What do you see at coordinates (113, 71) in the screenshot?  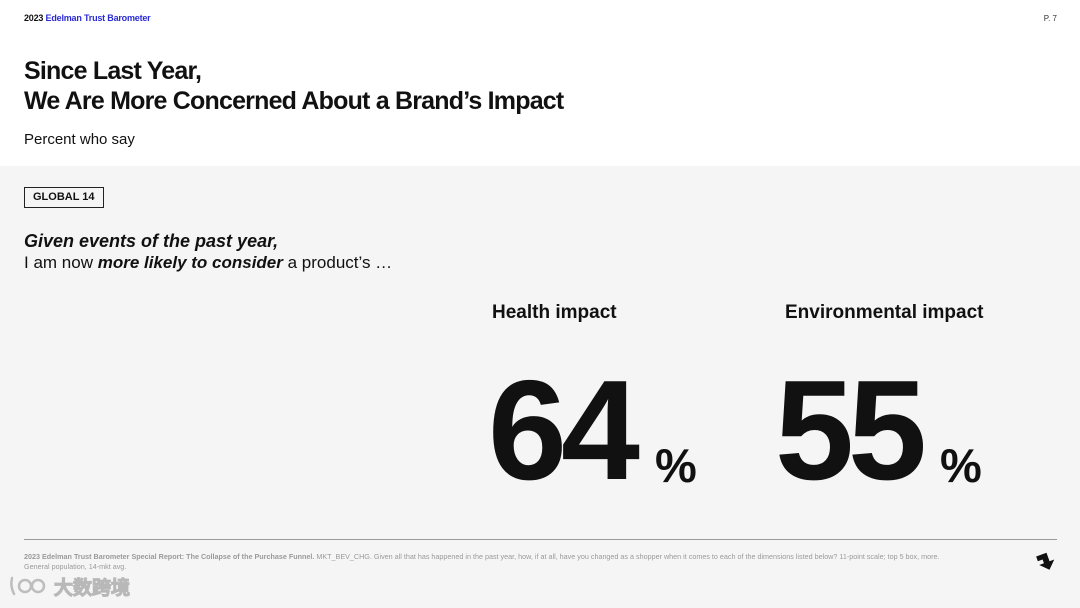 I see `page-title-line-1: Since Last Year,` at bounding box center [113, 71].